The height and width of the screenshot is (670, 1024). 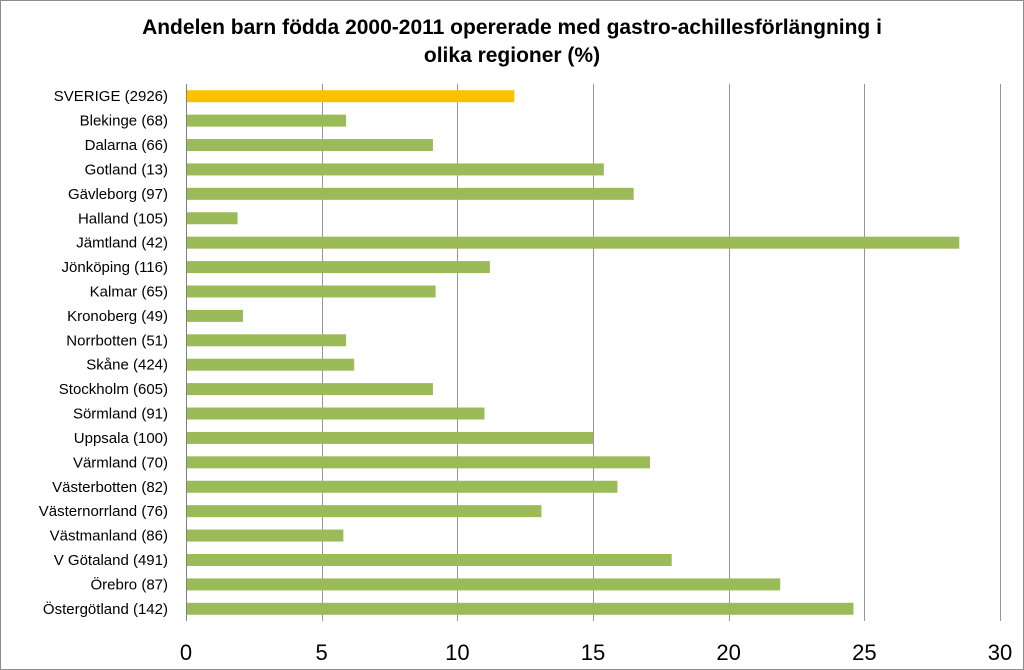 I want to click on category-label: Stockholm (605), so click(x=113, y=389).